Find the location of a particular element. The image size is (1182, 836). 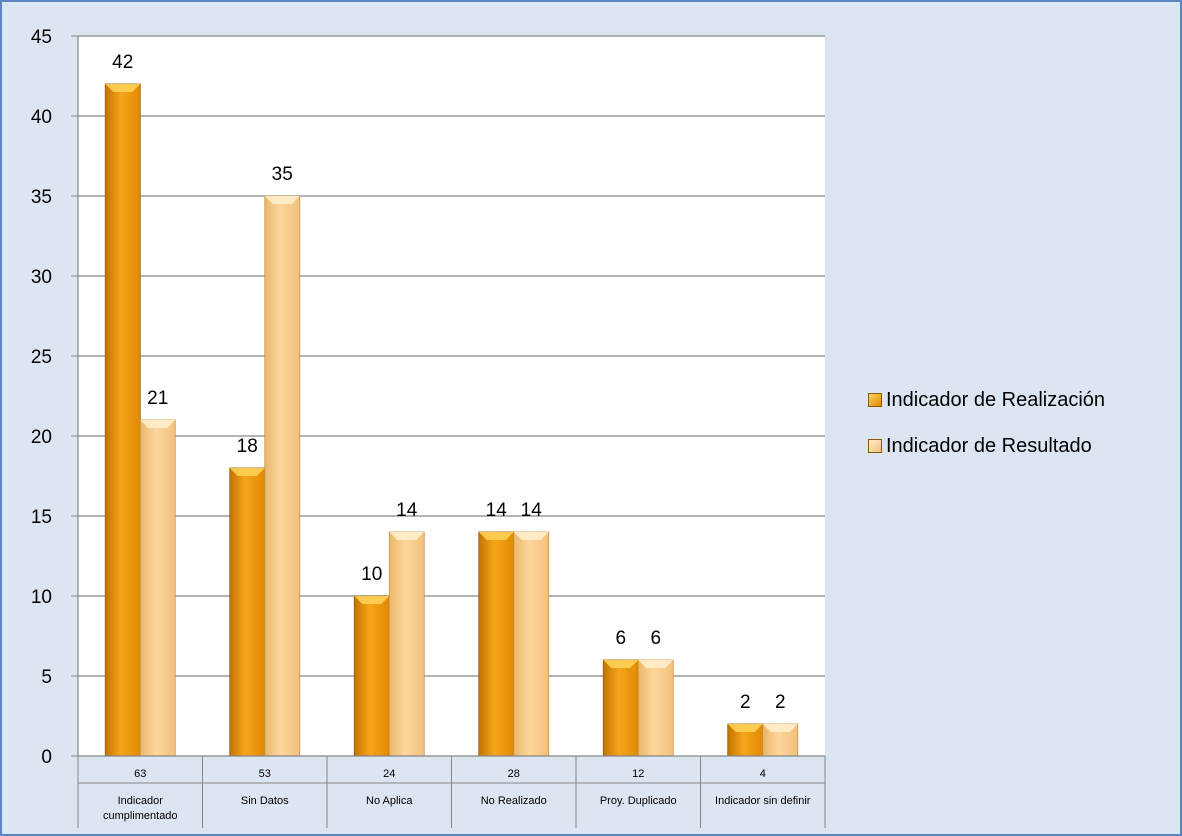

category-label: Proy. Duplicado is located at coordinates (638, 801).